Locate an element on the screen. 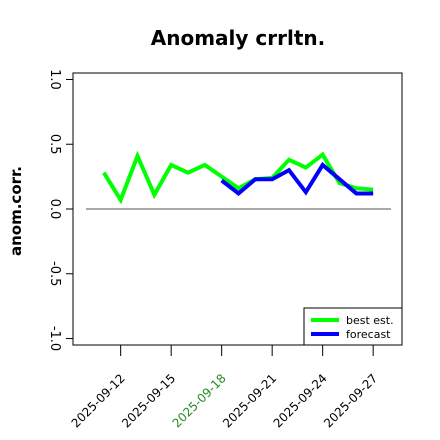 The height and width of the screenshot is (440, 440). legend-box is located at coordinates (353, 326).